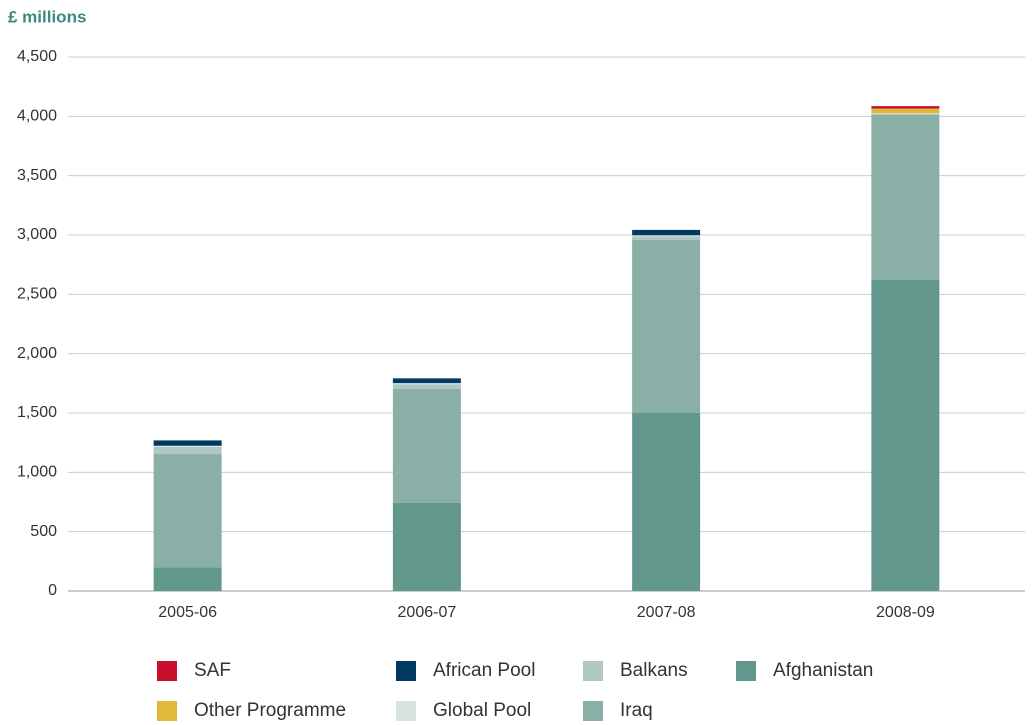 The width and height of the screenshot is (1032, 725). What do you see at coordinates (43, 531) in the screenshot?
I see `y-tick-label: 500` at bounding box center [43, 531].